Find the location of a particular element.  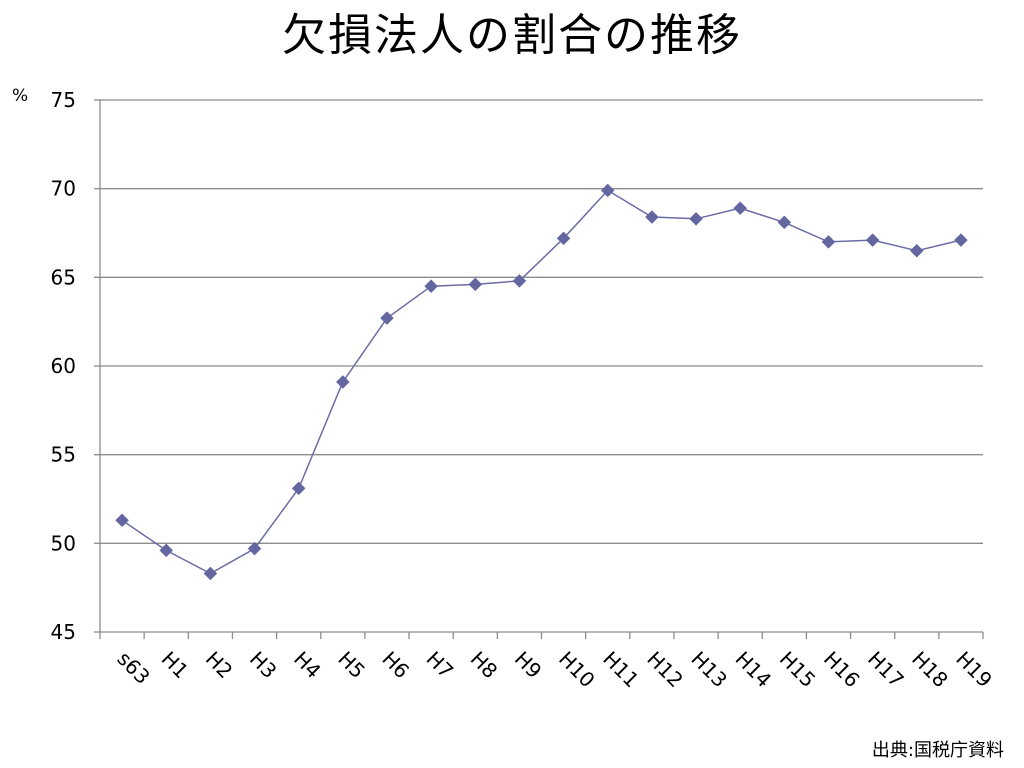

x-tick-label-H11: H11 is located at coordinates (621, 670).